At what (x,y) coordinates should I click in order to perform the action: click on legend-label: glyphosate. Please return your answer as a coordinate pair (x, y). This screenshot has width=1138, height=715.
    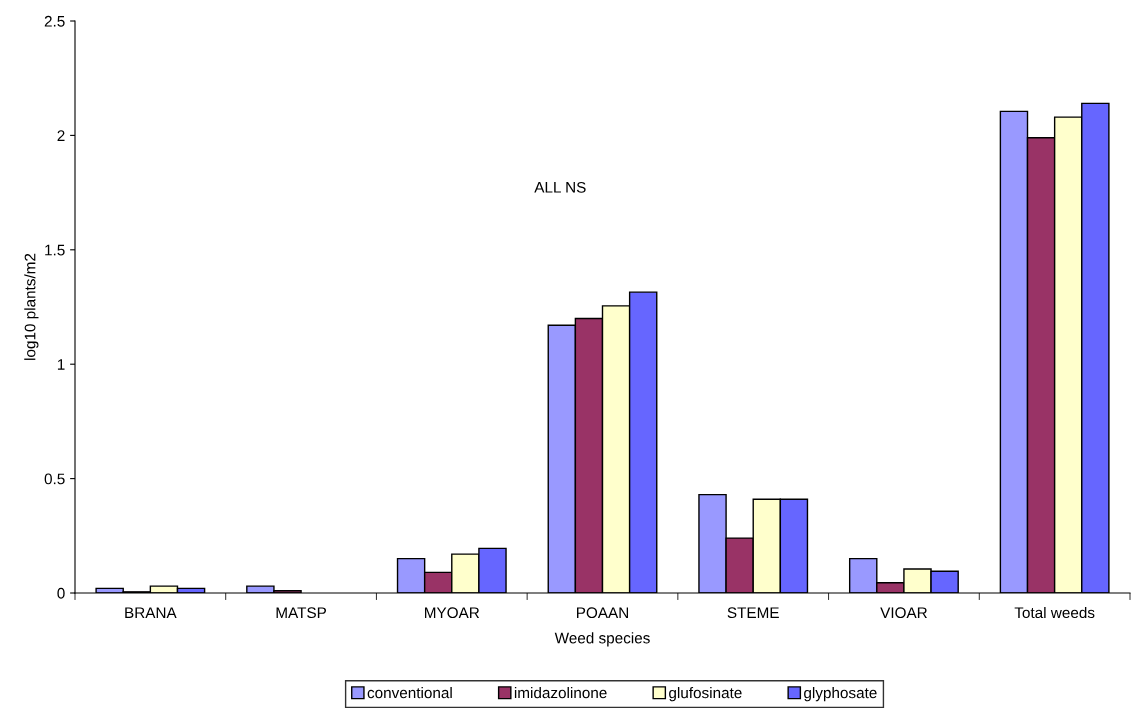
    Looking at the image, I should click on (840, 694).